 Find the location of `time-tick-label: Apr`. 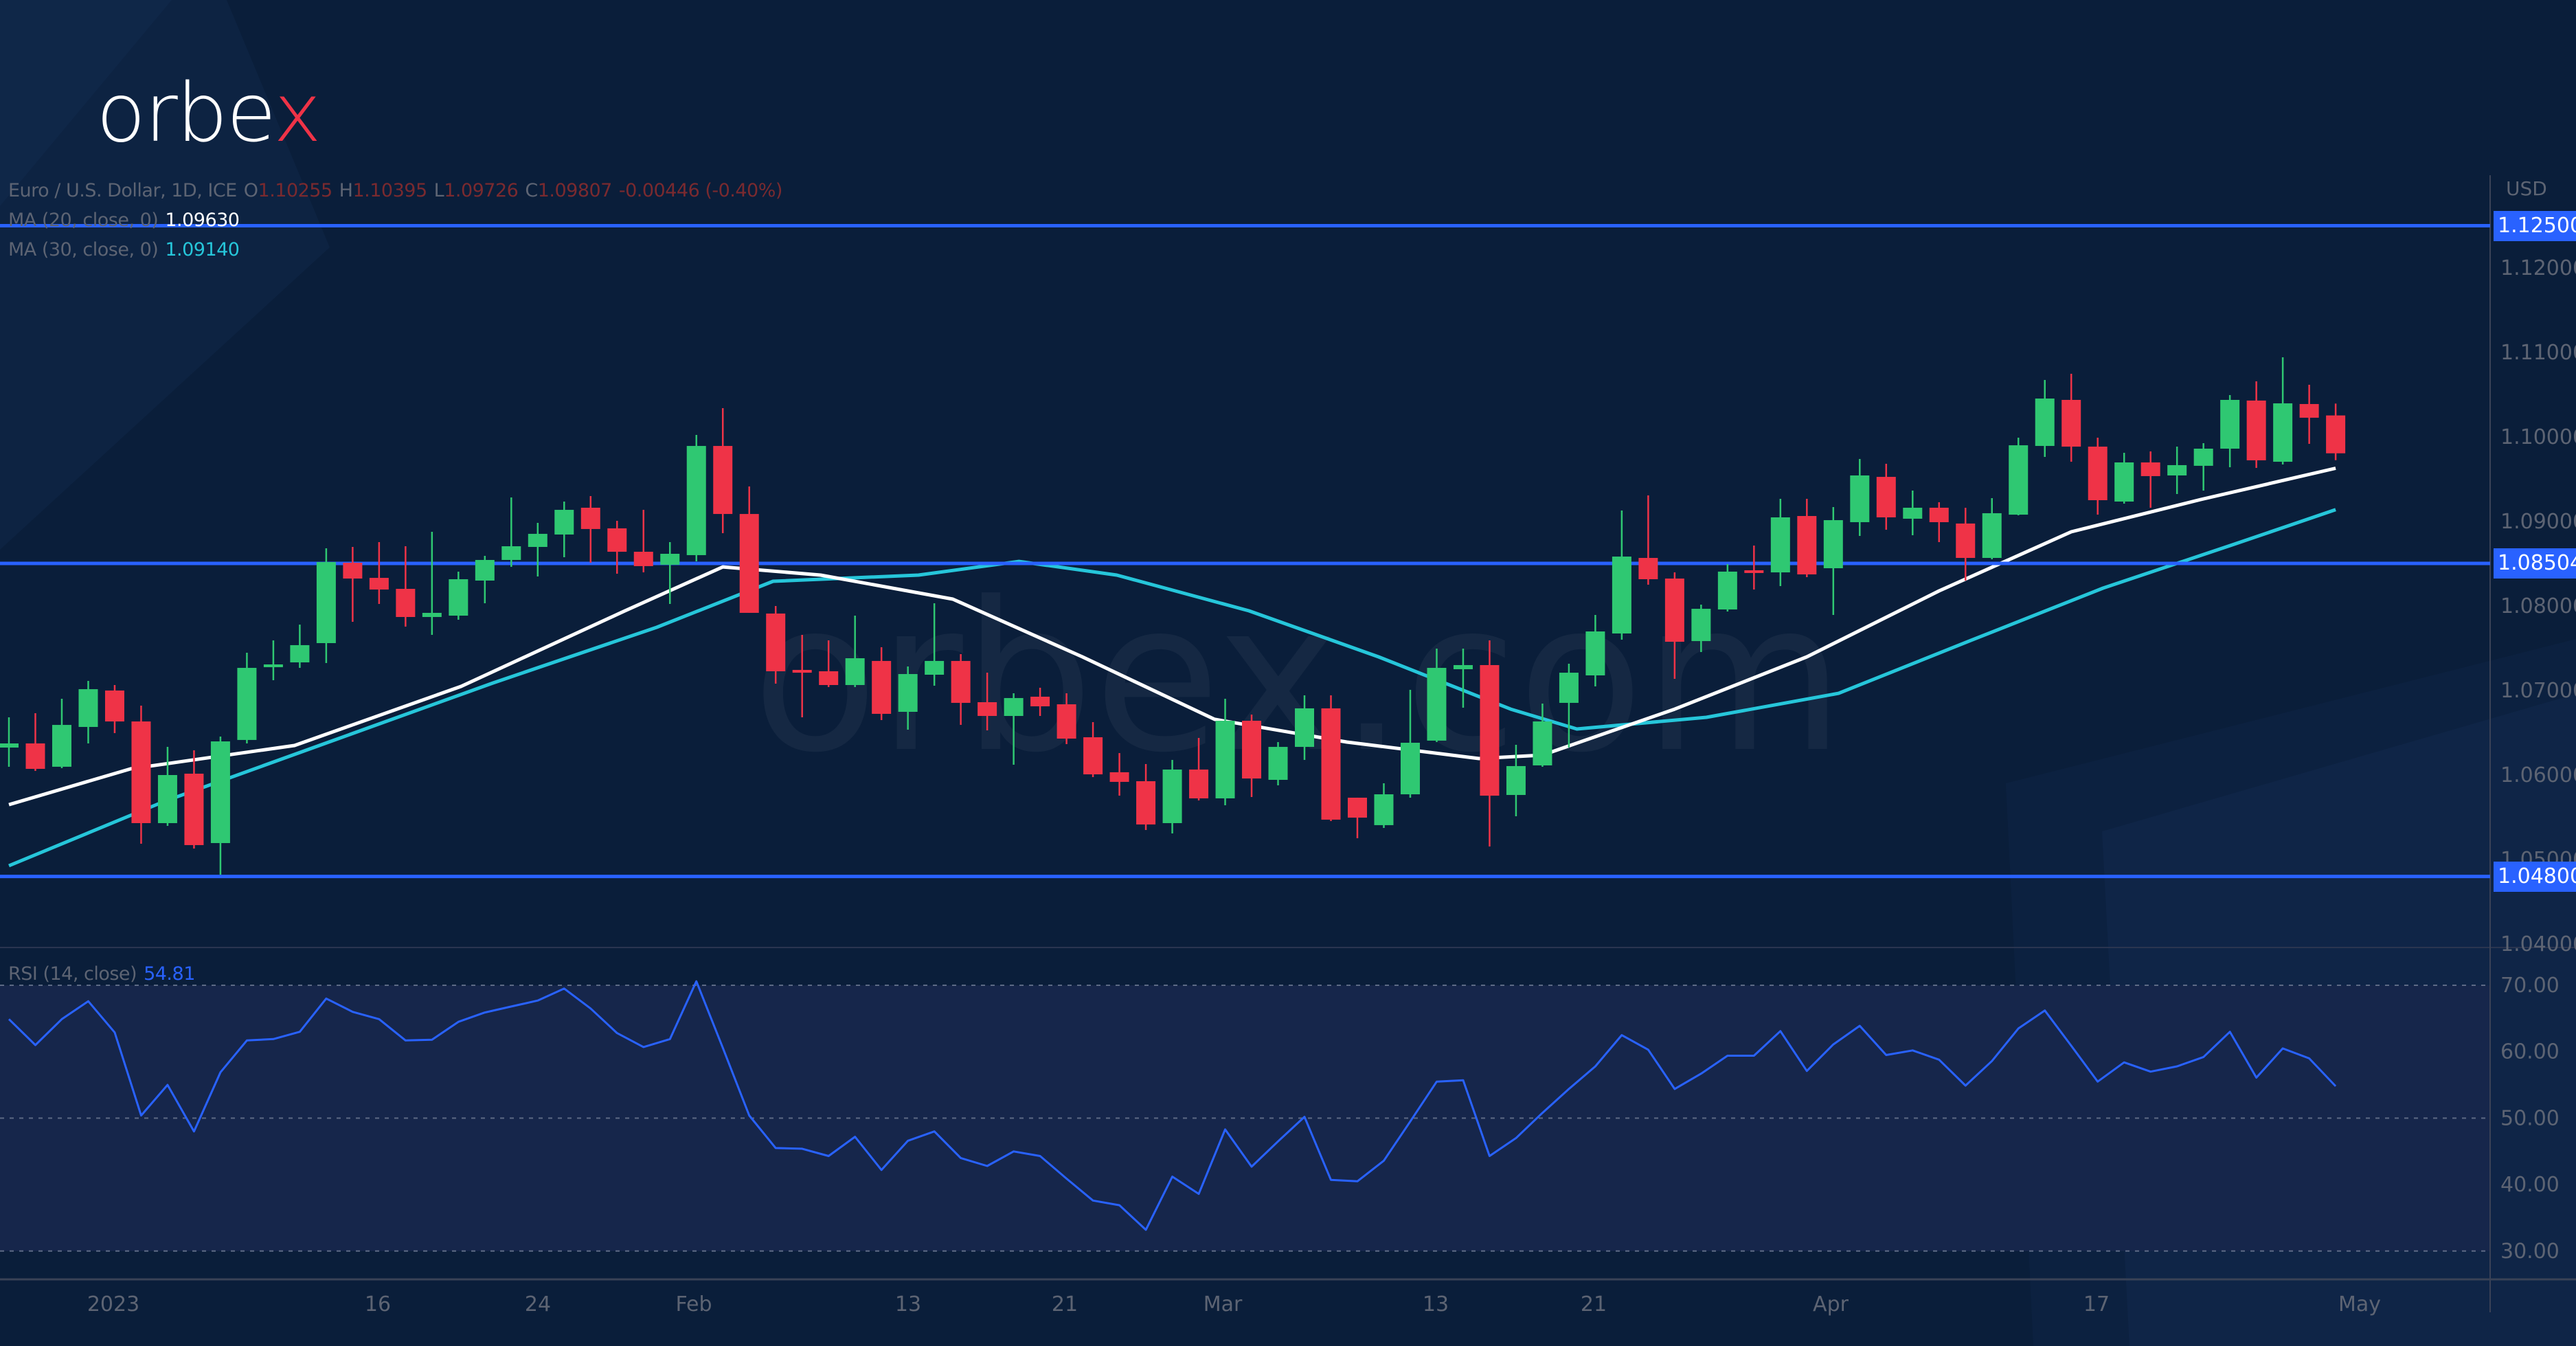

time-tick-label: Apr is located at coordinates (1831, 1304).